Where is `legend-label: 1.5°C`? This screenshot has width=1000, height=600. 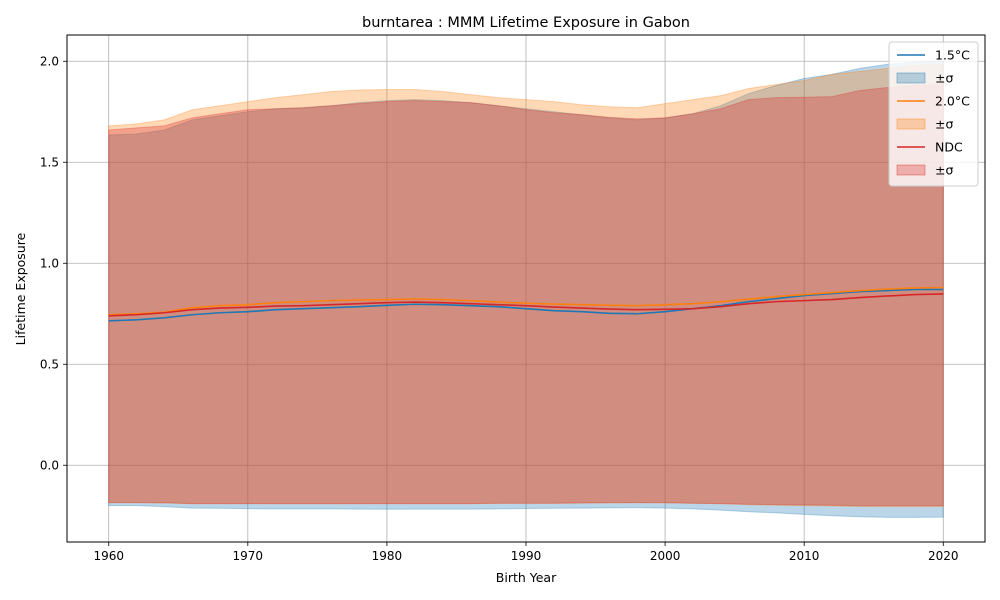
legend-label: 1.5°C is located at coordinates (952, 55).